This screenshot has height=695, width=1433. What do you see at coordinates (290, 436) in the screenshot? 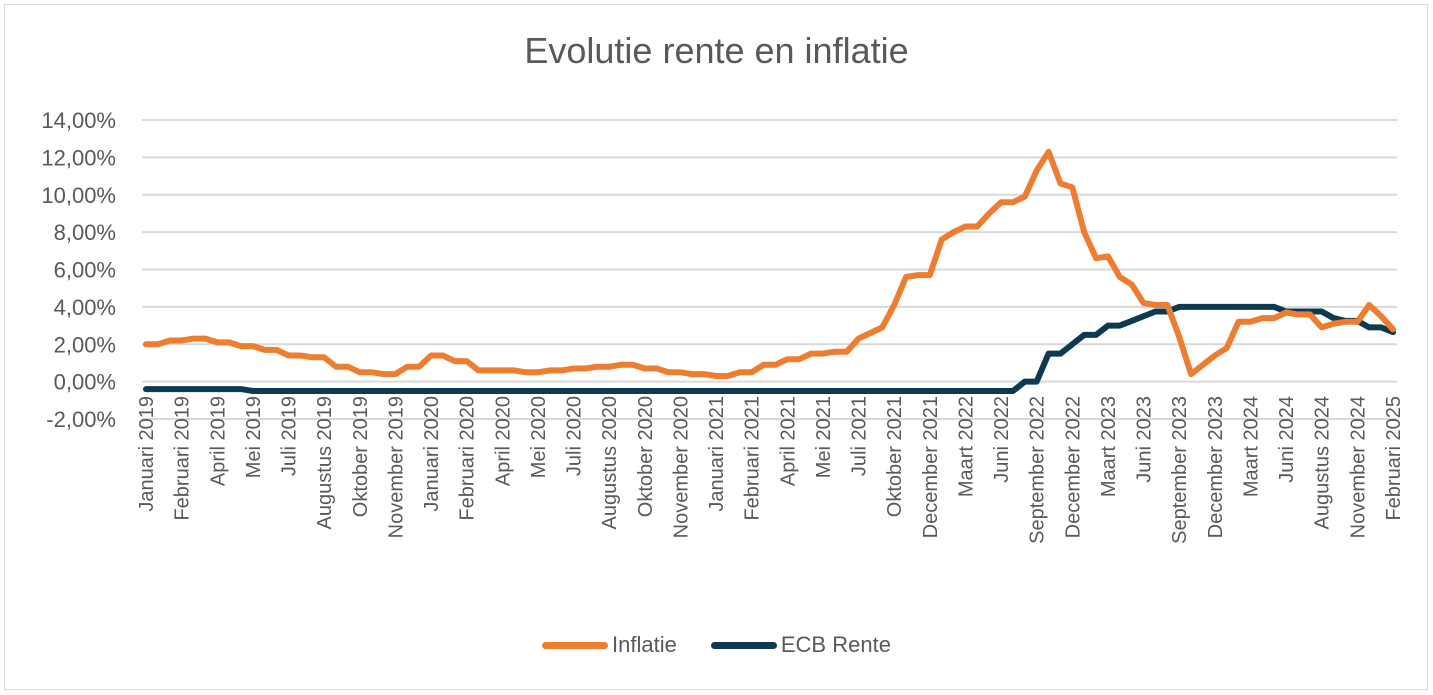
I see `x-tick-label: Juli 2019` at bounding box center [290, 436].